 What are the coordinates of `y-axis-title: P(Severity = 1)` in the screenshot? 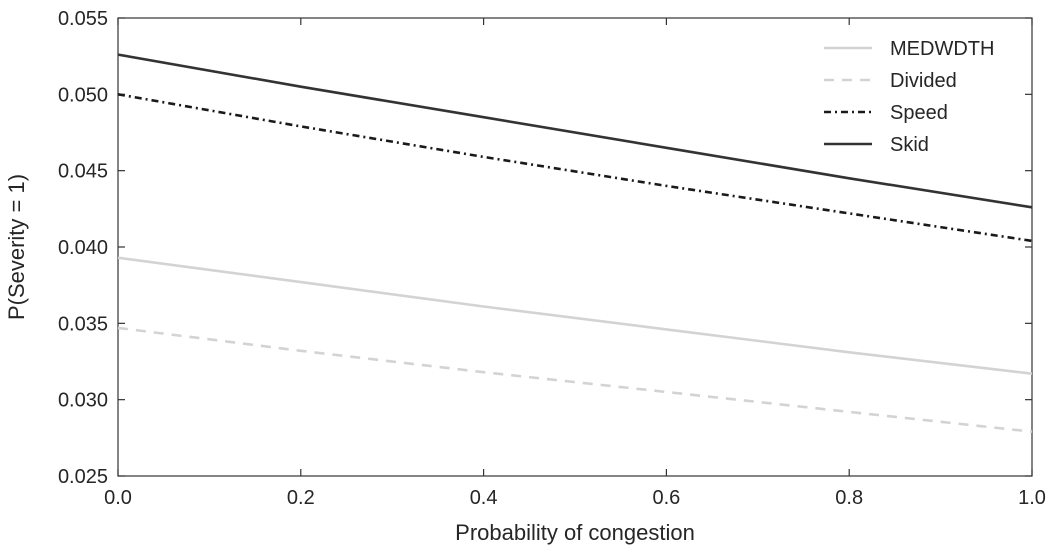 It's located at (16, 247).